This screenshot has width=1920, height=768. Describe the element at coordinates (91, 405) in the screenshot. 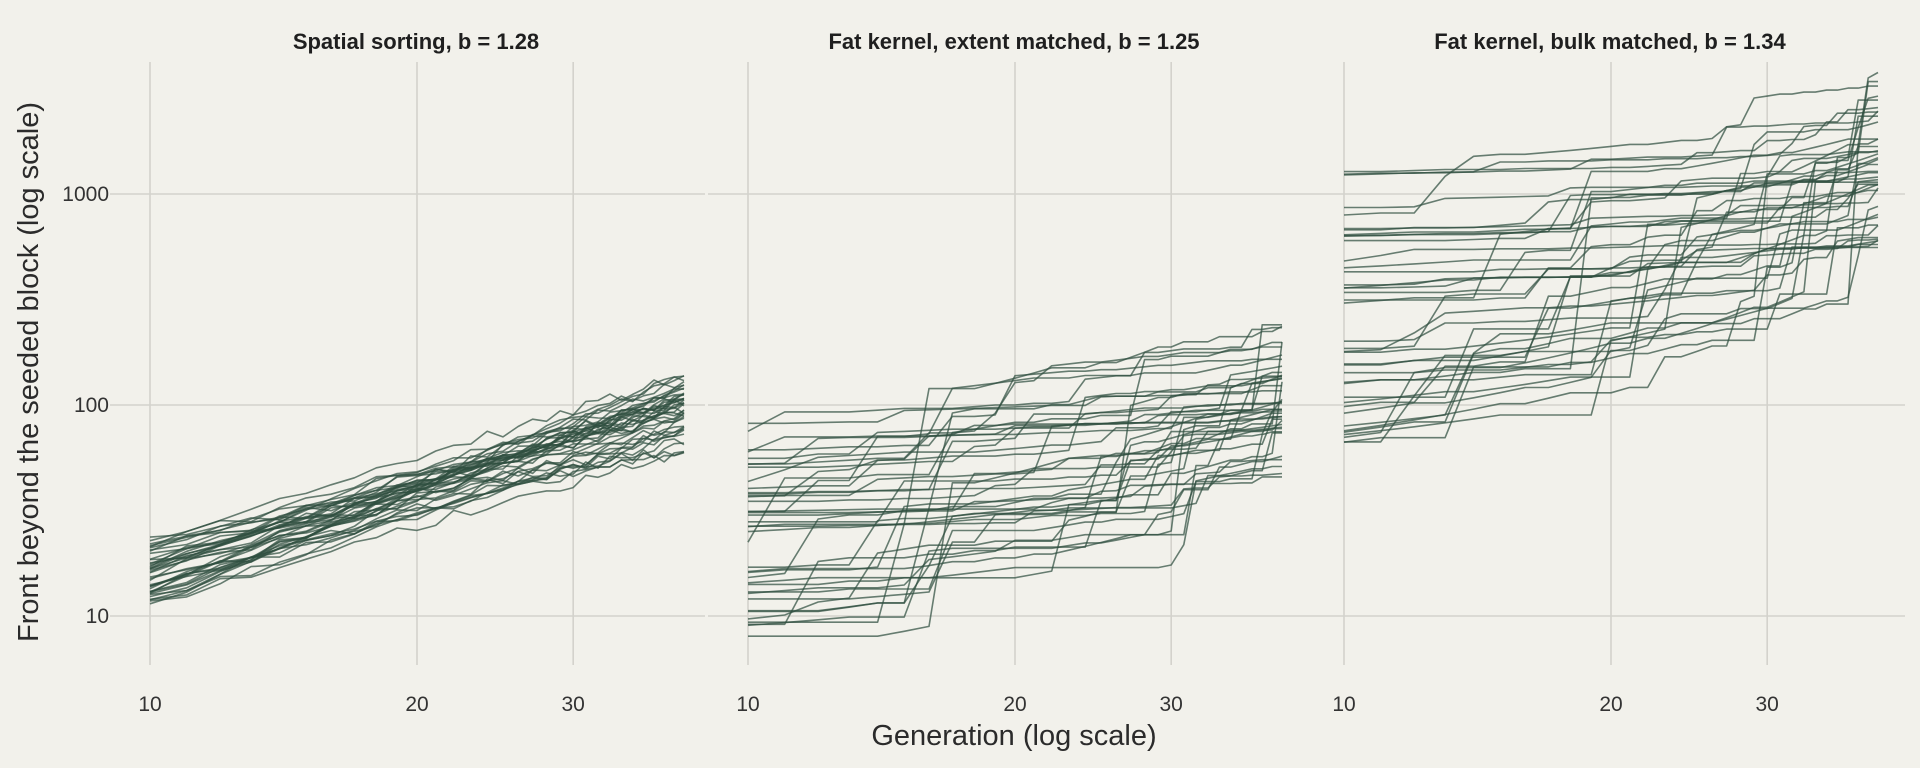

I see `y-tick-label: 100` at that location.